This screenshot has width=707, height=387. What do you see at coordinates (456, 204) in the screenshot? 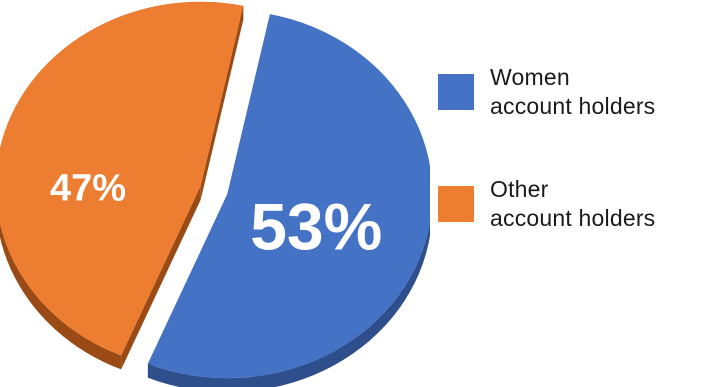
I see `legend-swatch-other` at bounding box center [456, 204].